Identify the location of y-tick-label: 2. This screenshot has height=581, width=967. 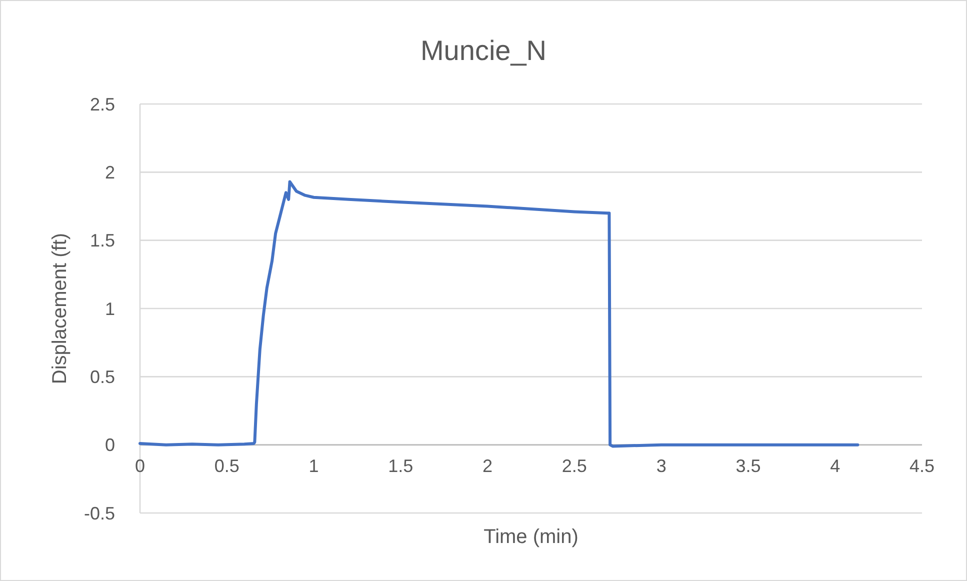
(109, 172).